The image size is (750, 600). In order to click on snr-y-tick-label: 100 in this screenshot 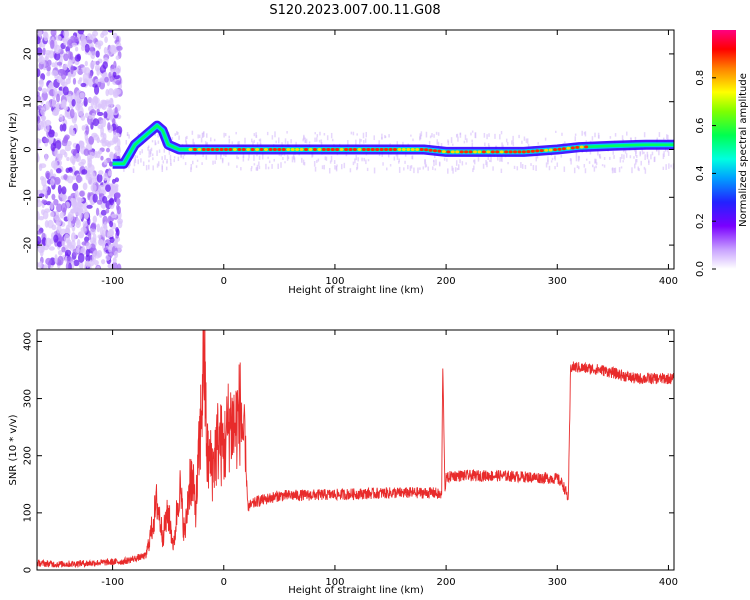, I will do `click(28, 512)`.